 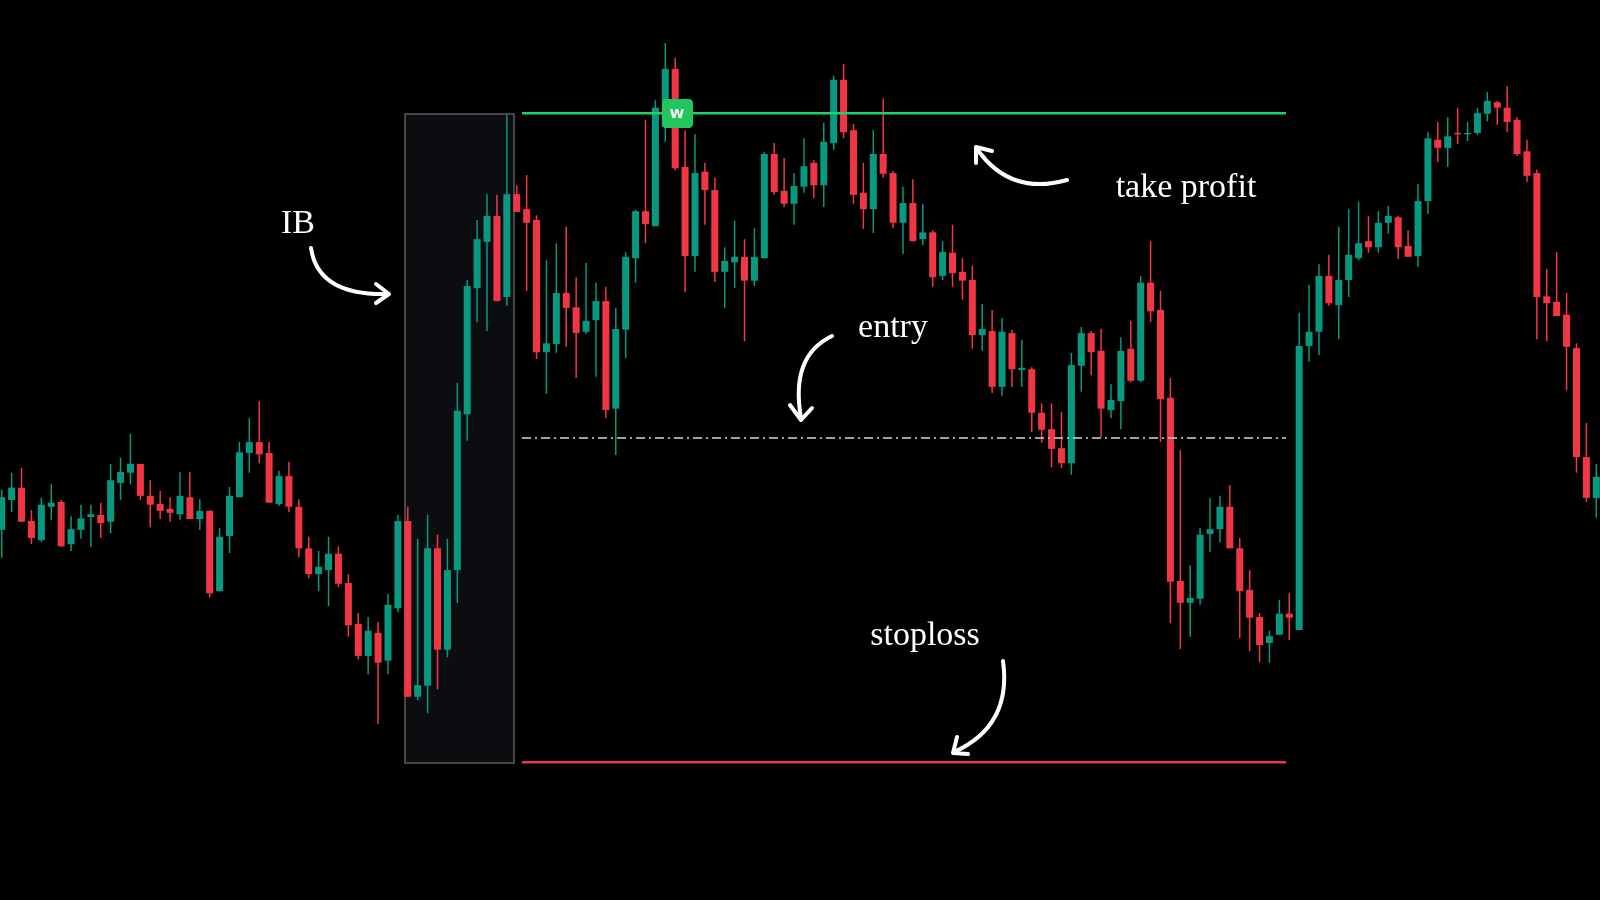 What do you see at coordinates (298, 221) in the screenshot?
I see `annotation: IB` at bounding box center [298, 221].